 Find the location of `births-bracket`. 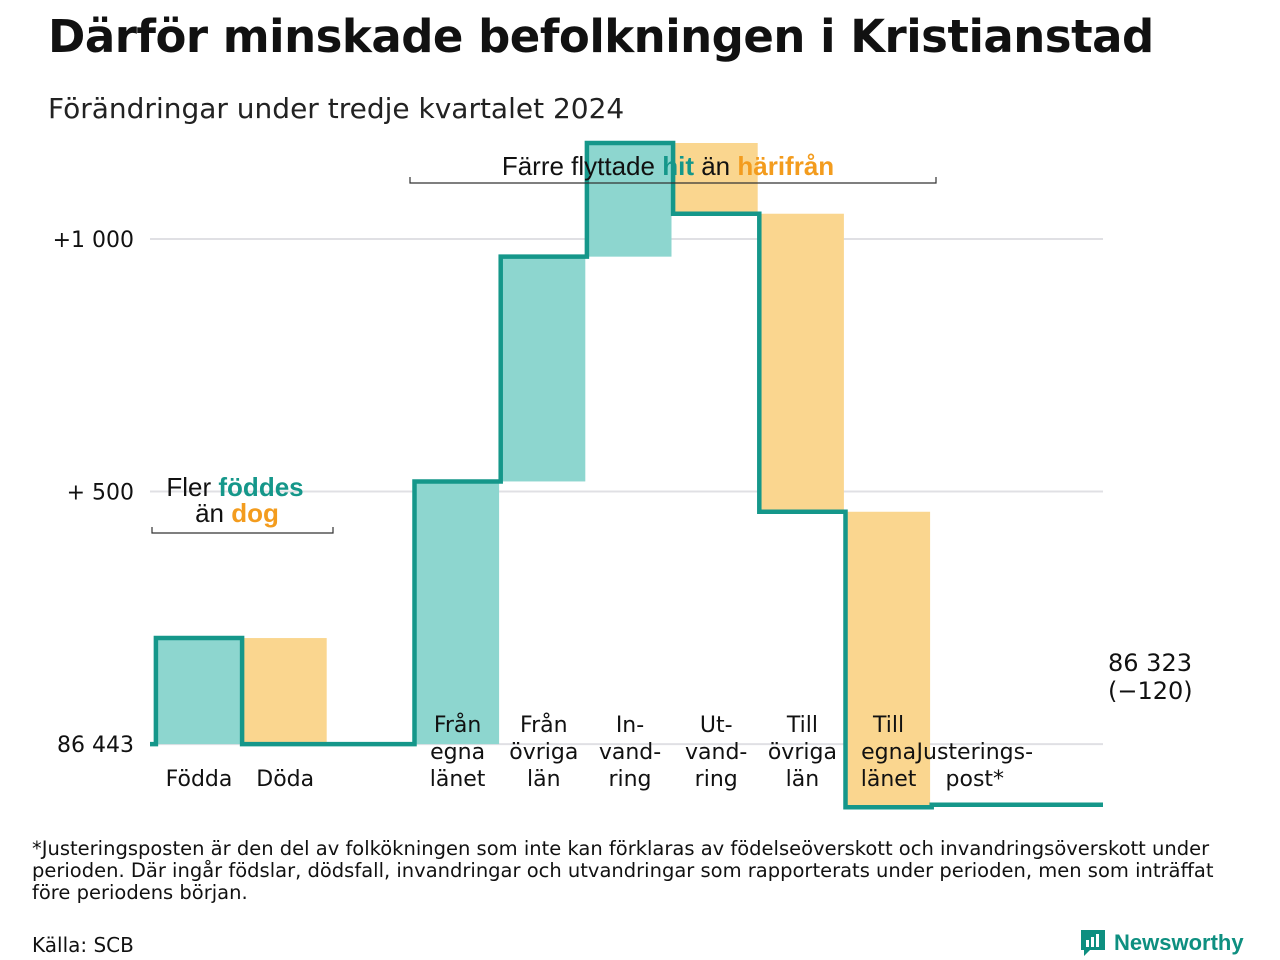

births-bracket is located at coordinates (242, 530).